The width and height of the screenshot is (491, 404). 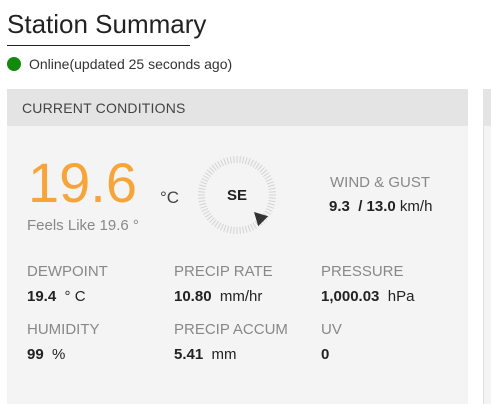 What do you see at coordinates (224, 354) in the screenshot?
I see `precip-accum-unit: mm` at bounding box center [224, 354].